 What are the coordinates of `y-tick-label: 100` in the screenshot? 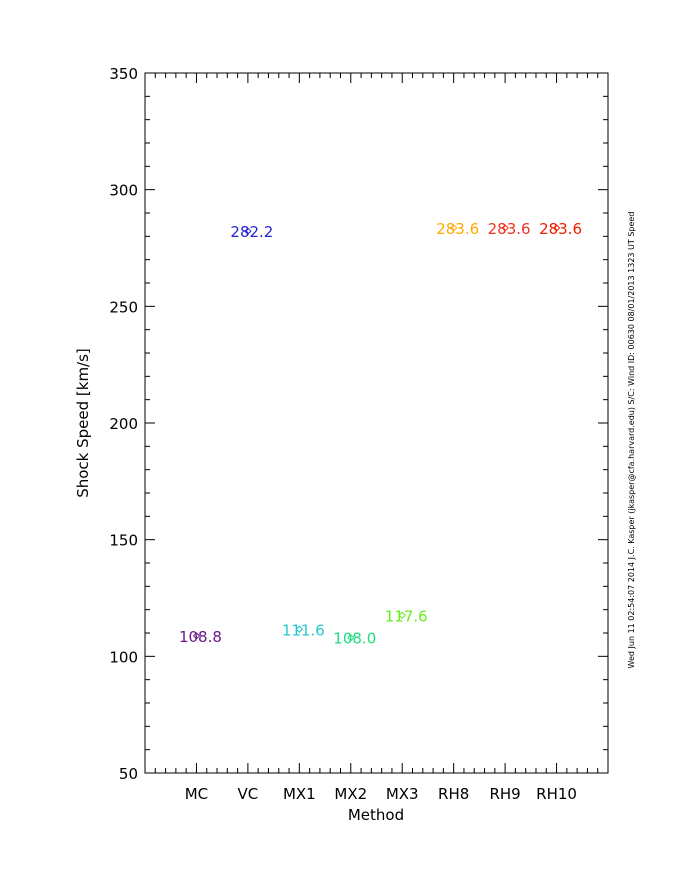 It's located at (123, 657).